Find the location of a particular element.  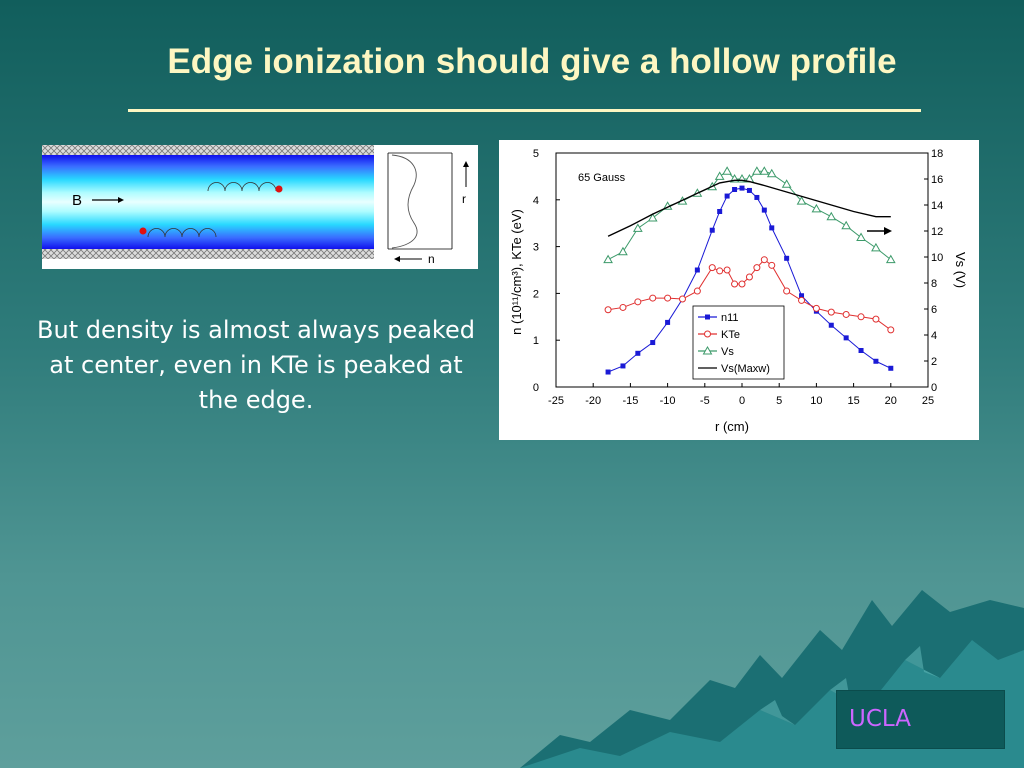

x-tick-label: 0 is located at coordinates (742, 401).